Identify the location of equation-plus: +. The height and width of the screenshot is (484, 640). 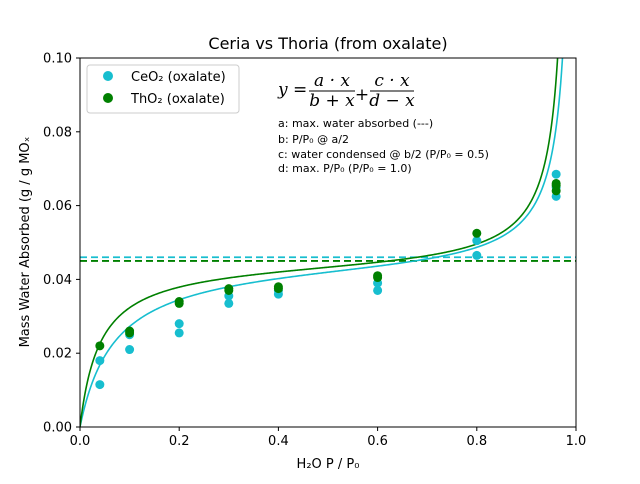
(362, 95).